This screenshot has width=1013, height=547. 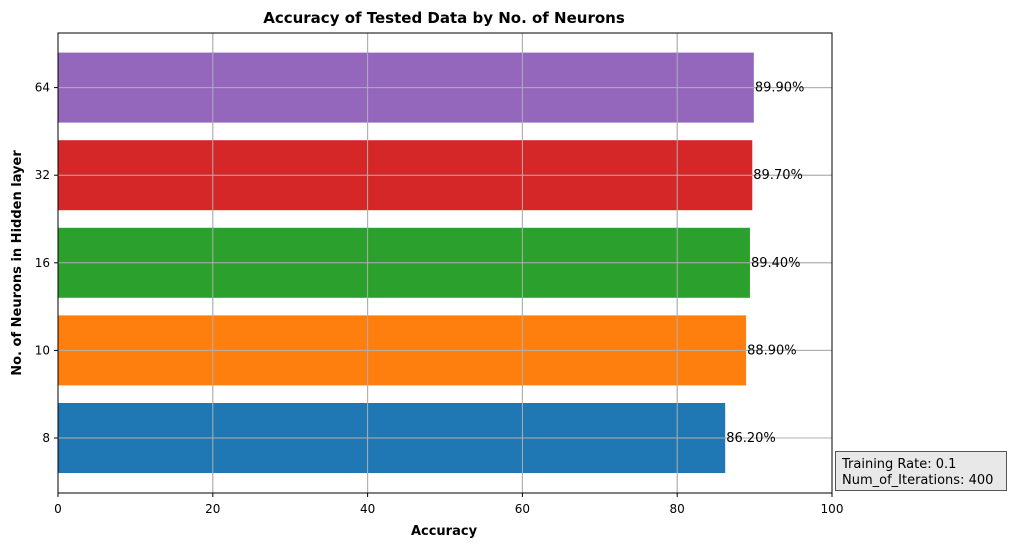 I want to click on data-label: 89.90%, so click(x=780, y=88).